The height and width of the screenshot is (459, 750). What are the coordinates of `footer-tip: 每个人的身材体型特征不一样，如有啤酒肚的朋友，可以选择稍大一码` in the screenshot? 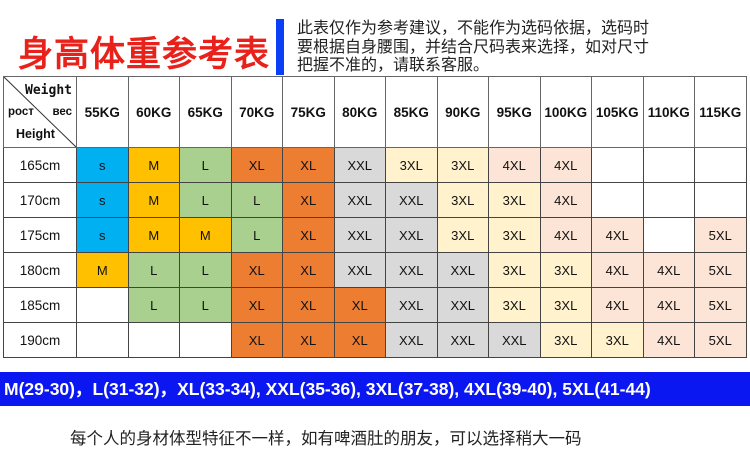 It's located at (326, 438).